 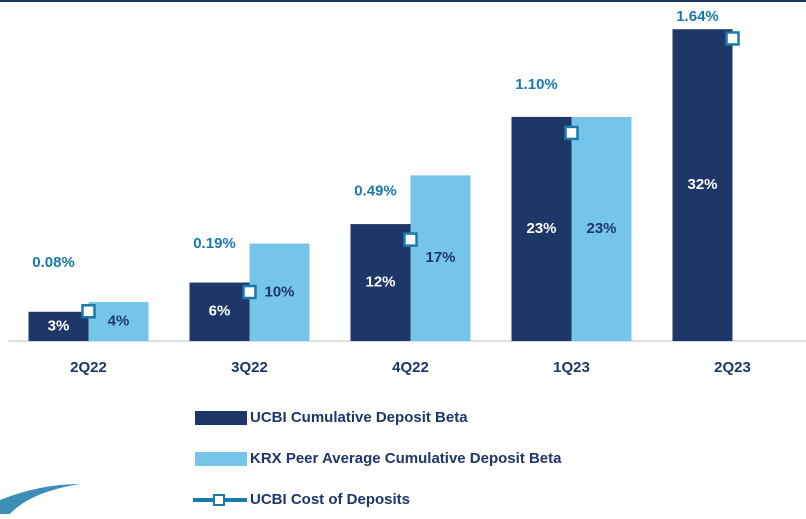 What do you see at coordinates (732, 367) in the screenshot?
I see `x-tick-label: 2Q23` at bounding box center [732, 367].